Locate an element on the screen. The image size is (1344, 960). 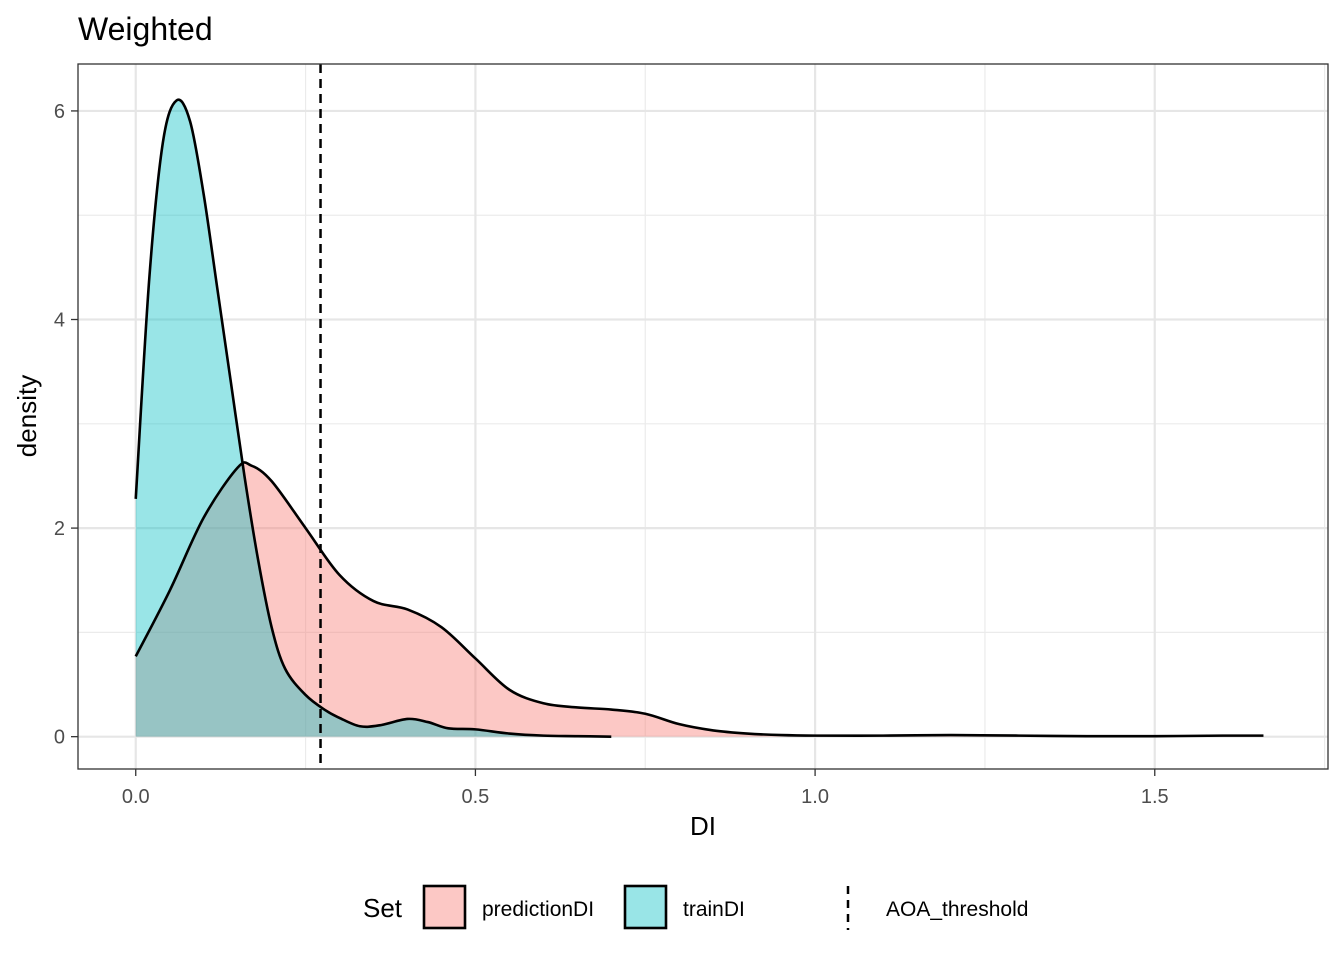
legend-title: Set is located at coordinates (383, 908).